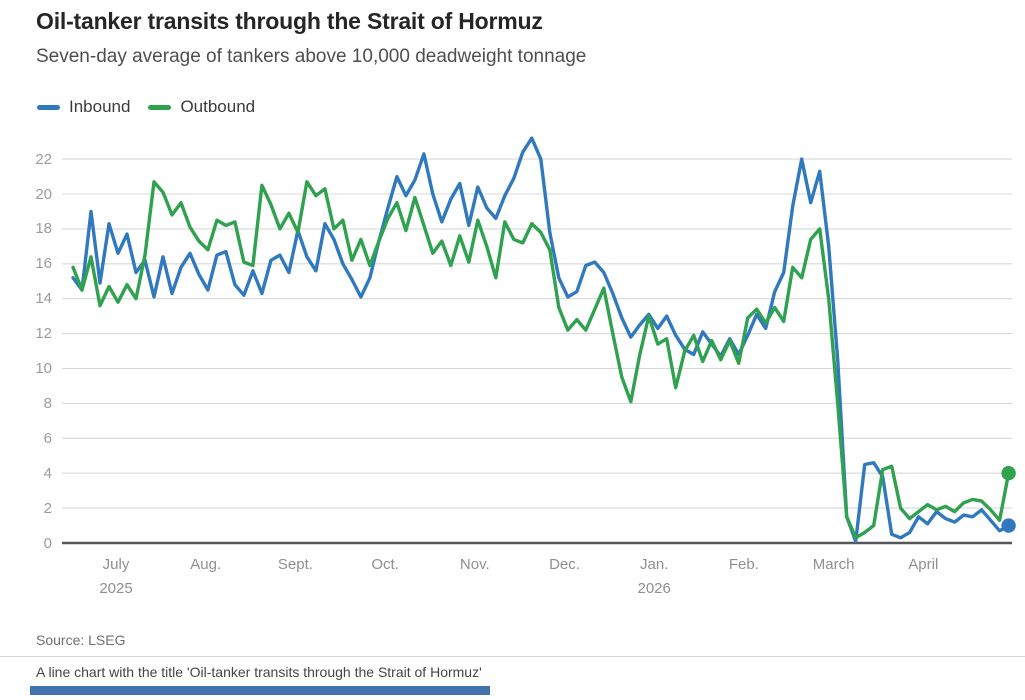 The height and width of the screenshot is (700, 1025). What do you see at coordinates (116, 588) in the screenshot?
I see `x-tick-year-label: 2025` at bounding box center [116, 588].